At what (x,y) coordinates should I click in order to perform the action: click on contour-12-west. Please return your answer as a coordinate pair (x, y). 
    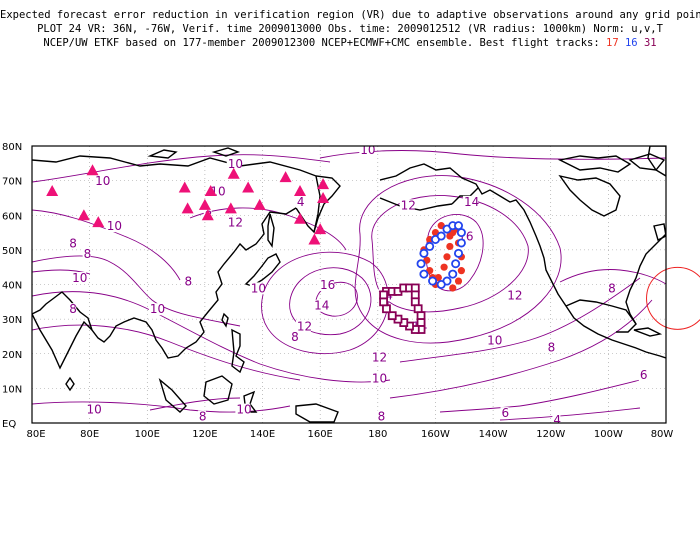
    Looking at the image, I should click on (325, 302).